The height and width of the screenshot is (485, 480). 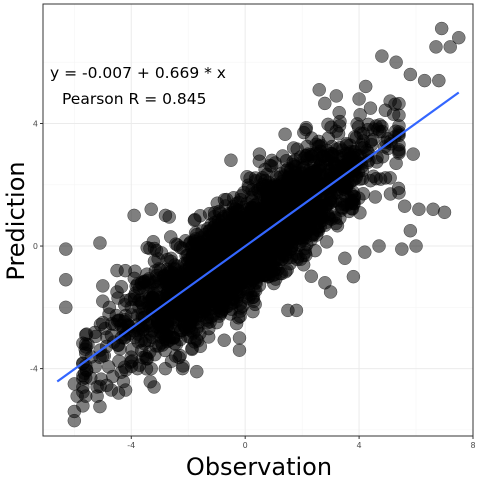 What do you see at coordinates (301, 443) in the screenshot?
I see `x-axis-ticks: -4 0 4 8` at bounding box center [301, 443].